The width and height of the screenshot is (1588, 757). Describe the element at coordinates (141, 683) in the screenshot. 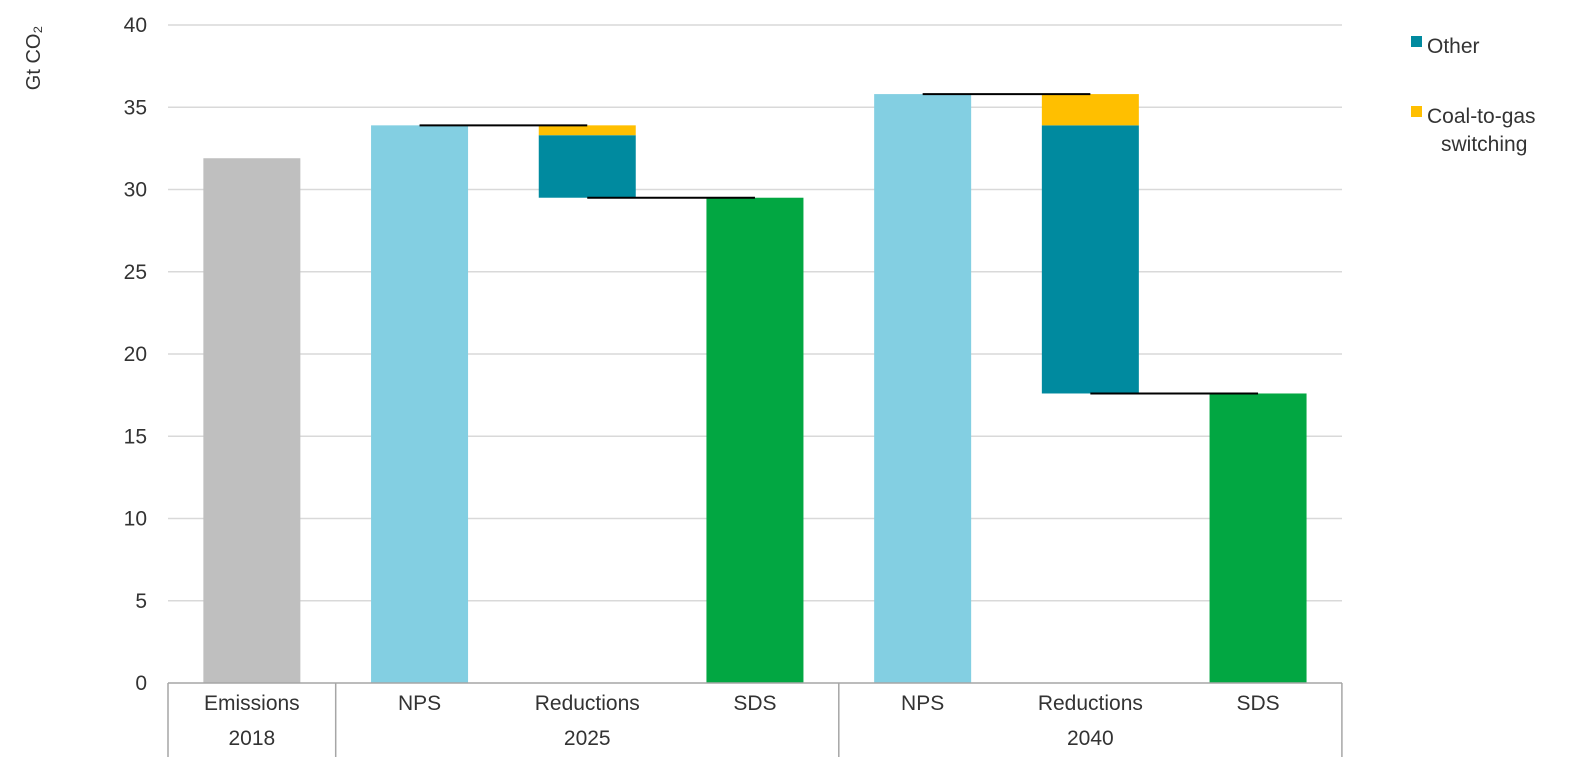

I see `y-tick-label: 0` at that location.